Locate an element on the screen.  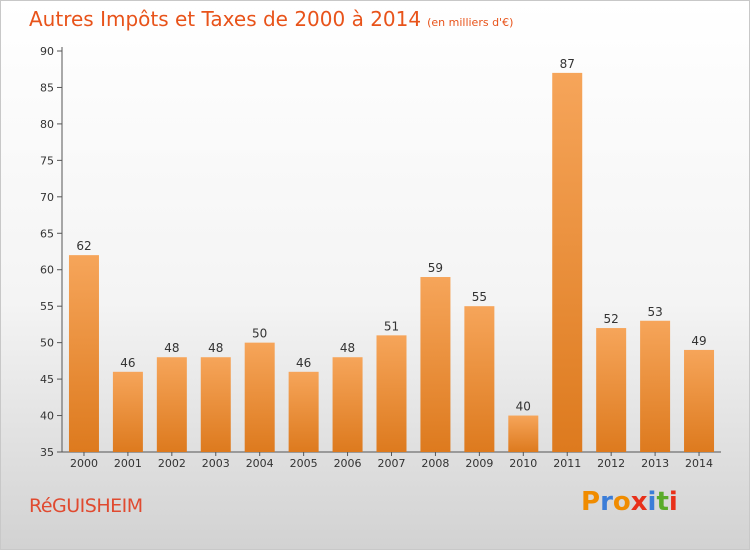
logo-letter: r is located at coordinates (606, 502).